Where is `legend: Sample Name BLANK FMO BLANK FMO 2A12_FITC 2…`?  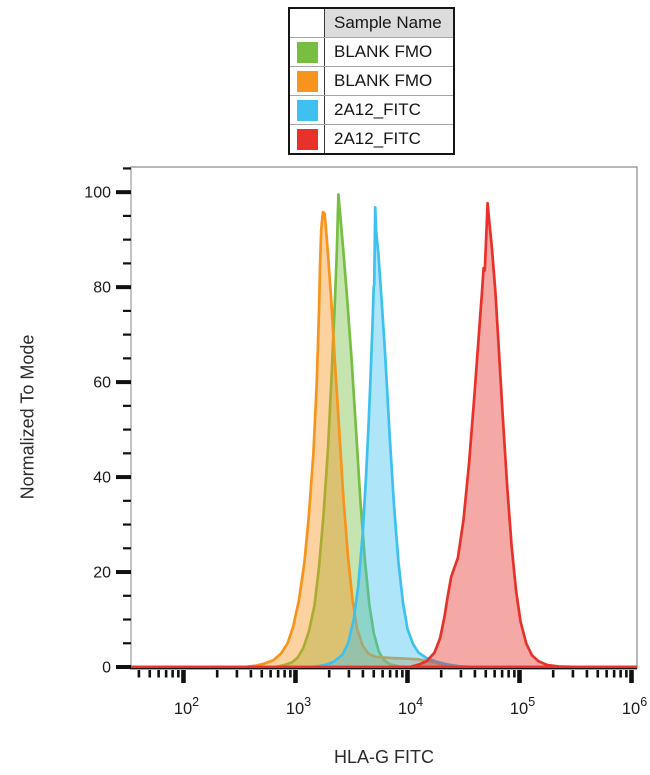
legend: Sample Name BLANK FMO BLANK FMO 2A12_FITC 2… is located at coordinates (371, 81).